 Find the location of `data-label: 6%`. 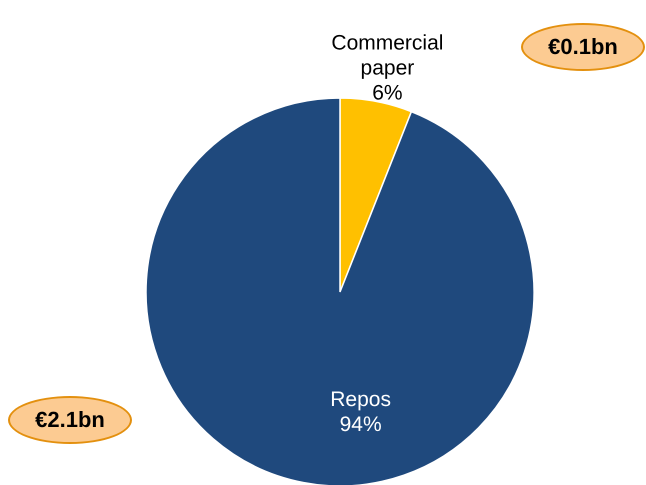

data-label: 6% is located at coordinates (387, 92).